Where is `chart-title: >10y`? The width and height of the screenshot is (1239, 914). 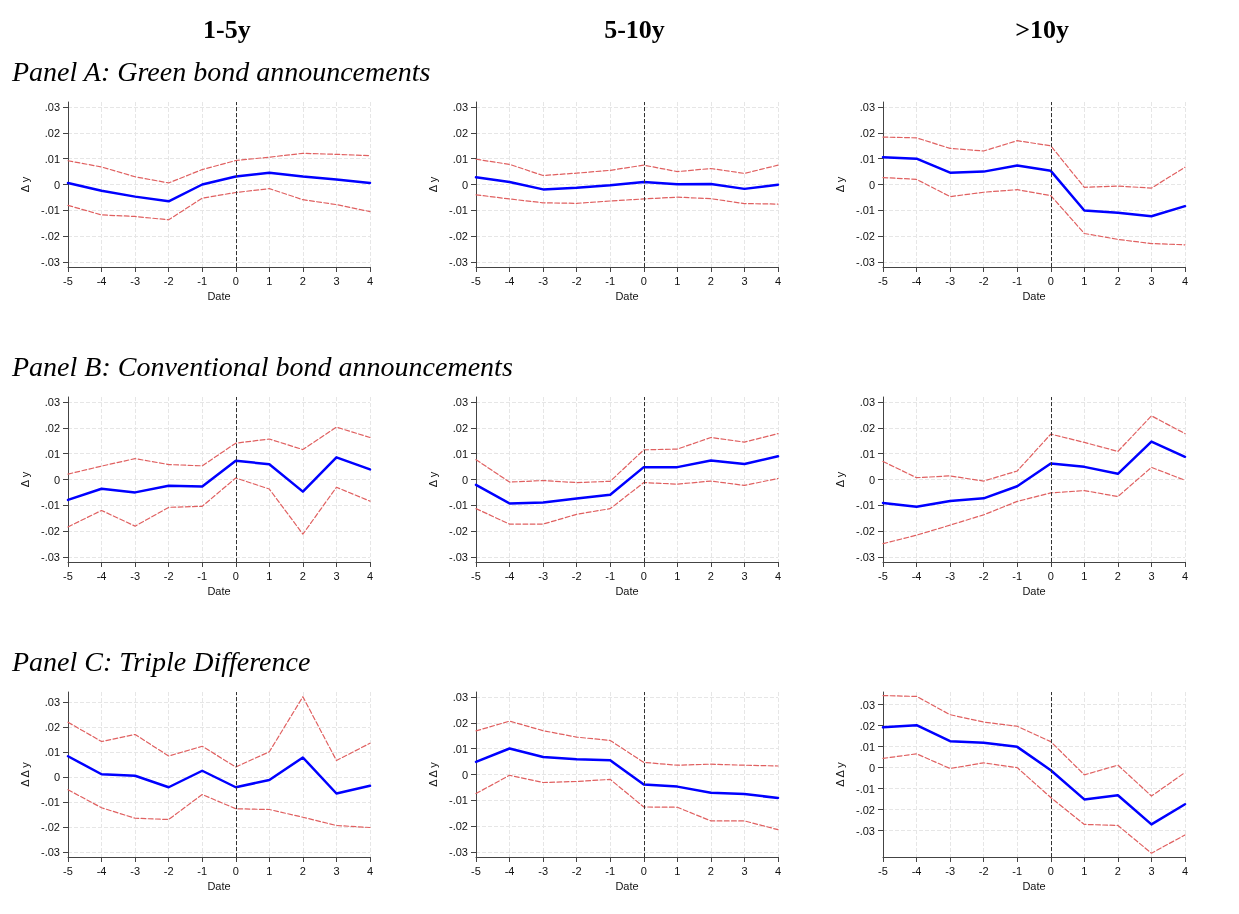 chart-title: >10y is located at coordinates (1042, 30).